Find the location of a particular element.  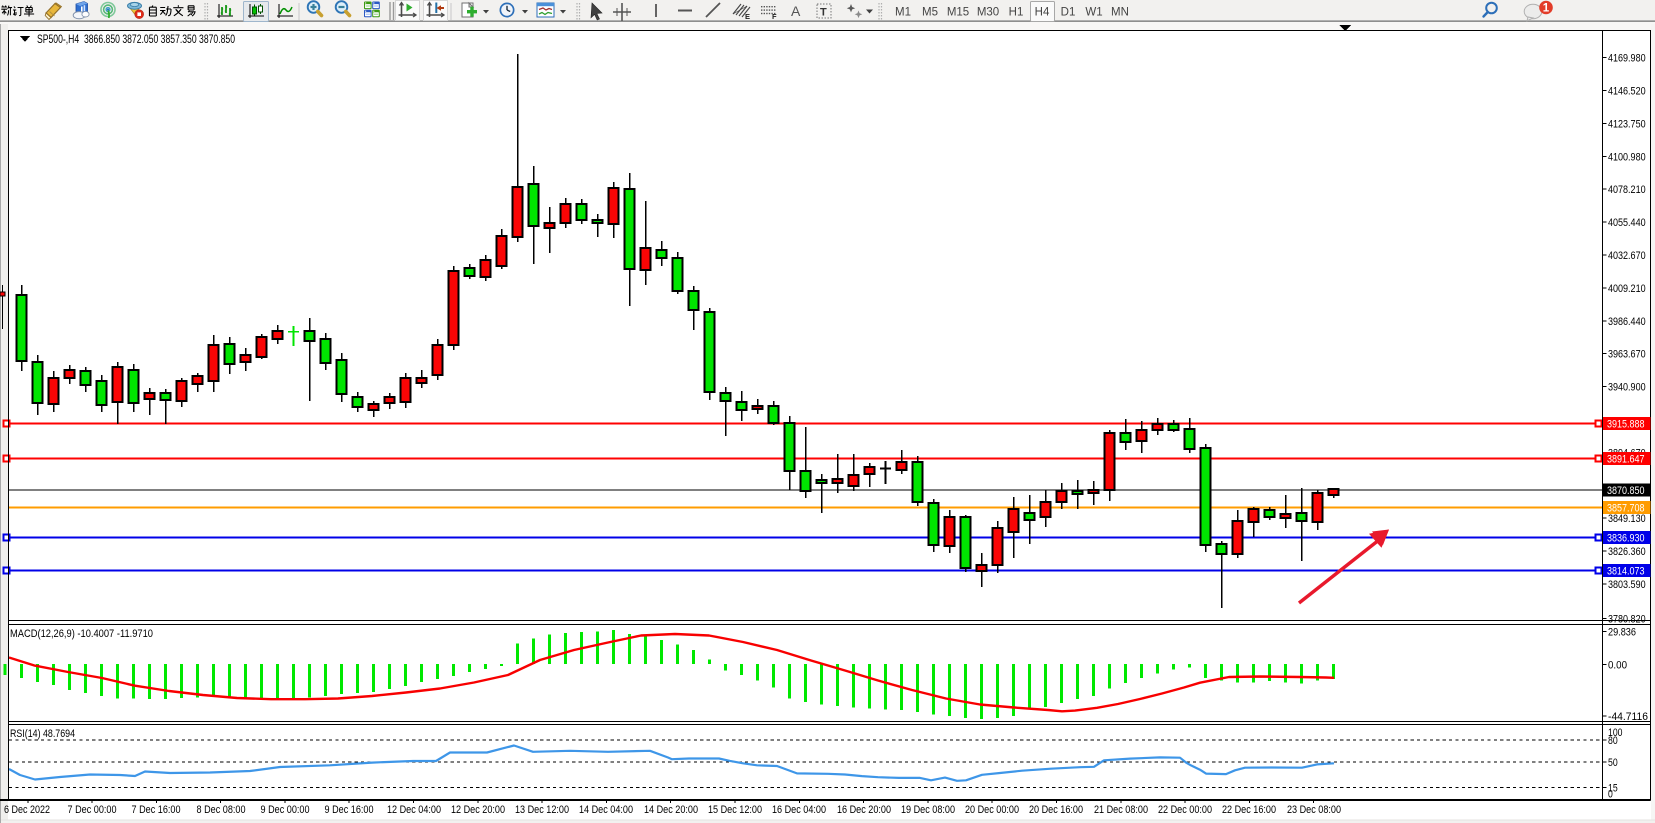

svg-text: 3915.888 is located at coordinates (1626, 425).